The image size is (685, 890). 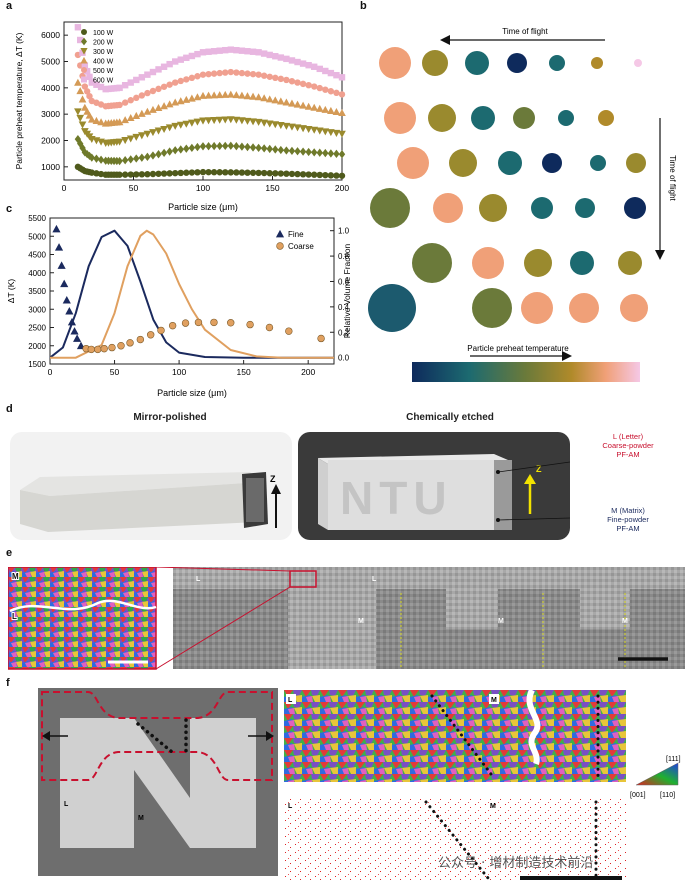 I want to click on chart-c-y2tick-label: 0.8, so click(x=344, y=256).